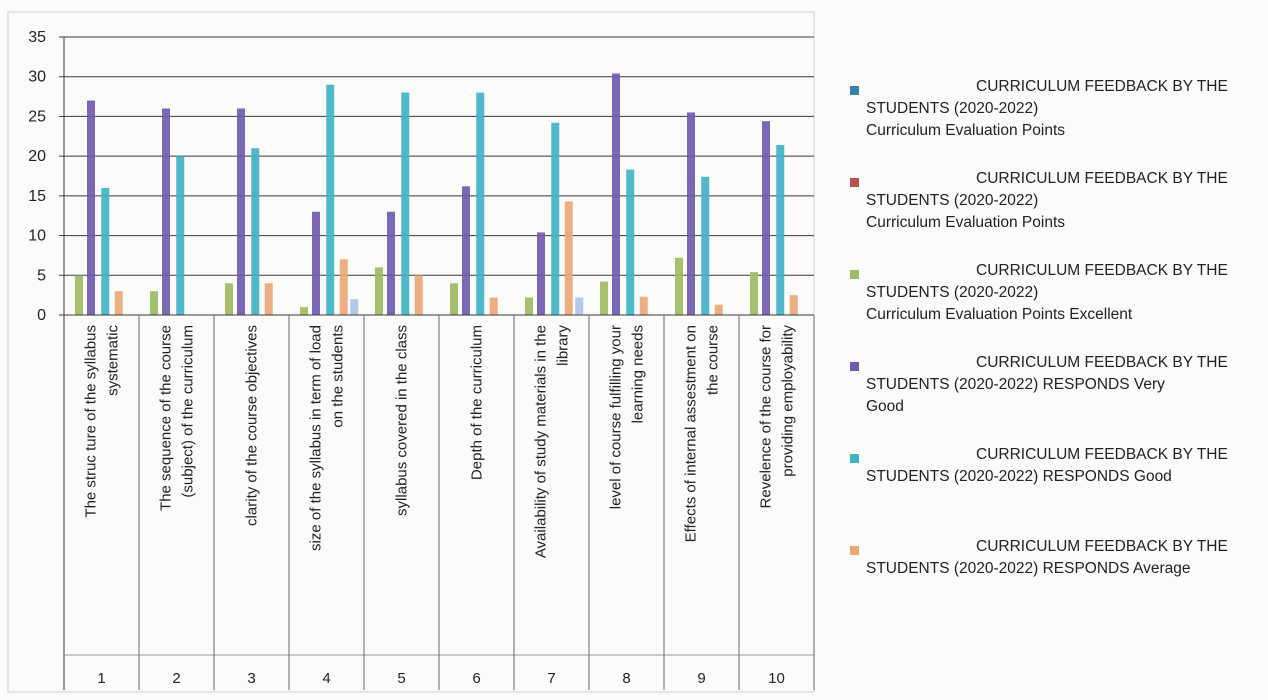 The image size is (1268, 700). I want to click on x-category-label: on the students, so click(338, 376).